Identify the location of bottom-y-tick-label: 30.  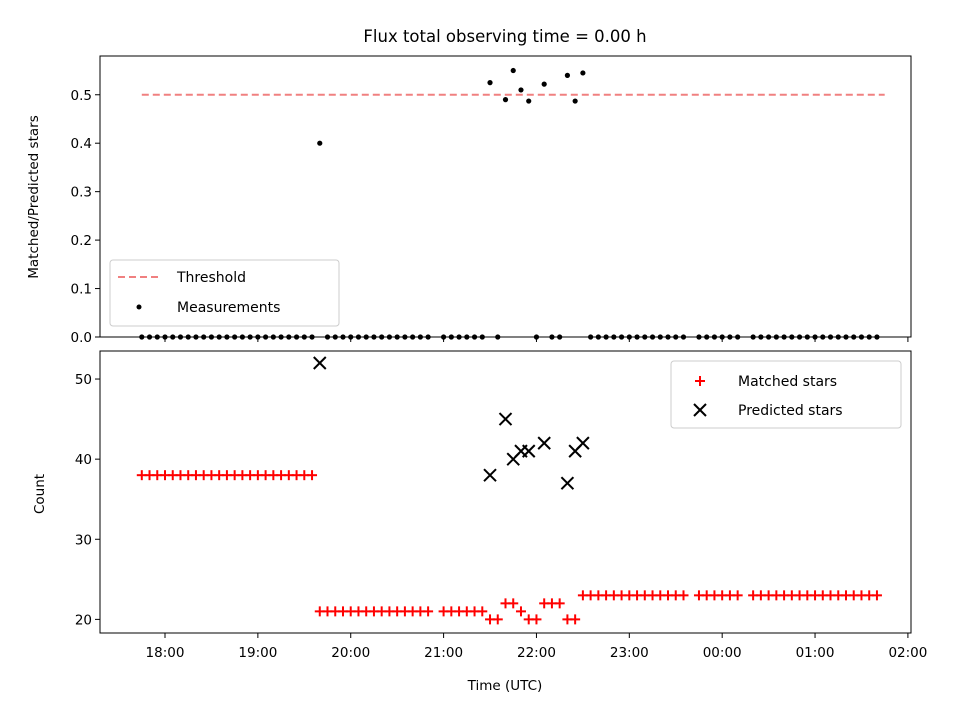
(83, 540).